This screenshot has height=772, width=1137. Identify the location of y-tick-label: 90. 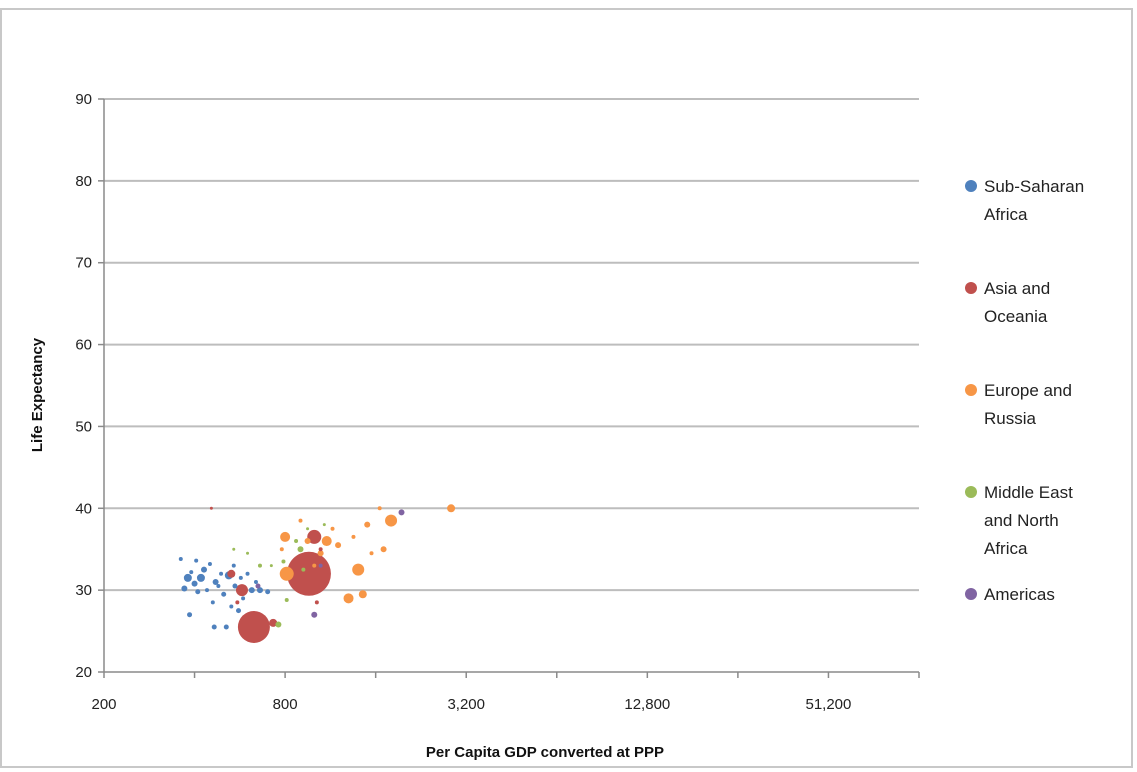
(83, 99).